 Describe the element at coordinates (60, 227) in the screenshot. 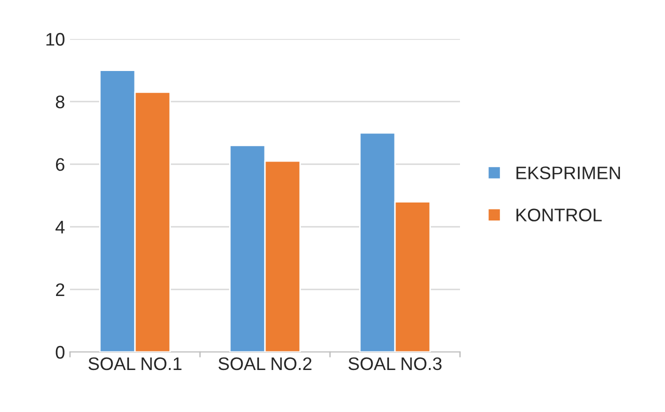

I see `y-tick-label: 4` at that location.